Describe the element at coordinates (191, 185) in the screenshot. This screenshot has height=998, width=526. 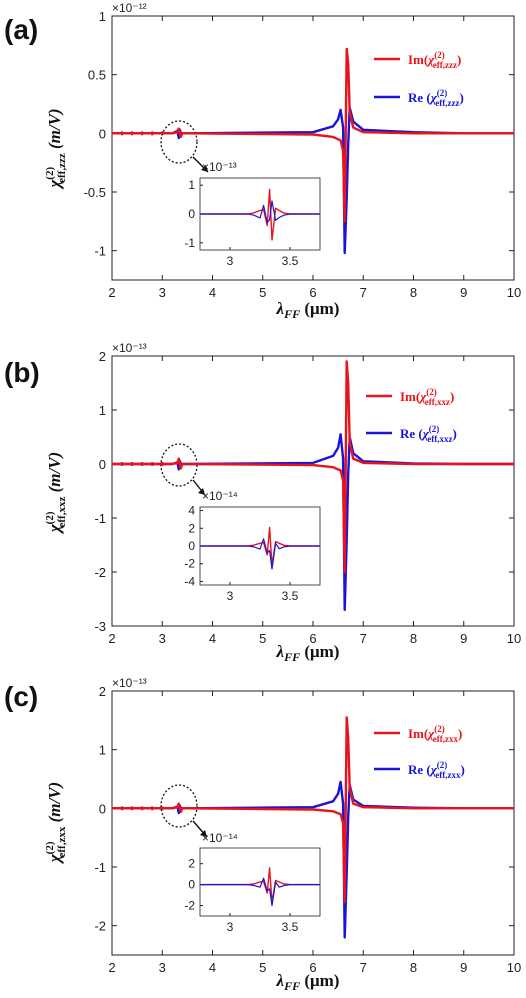
I see `inset-y-tick-label: 1` at that location.